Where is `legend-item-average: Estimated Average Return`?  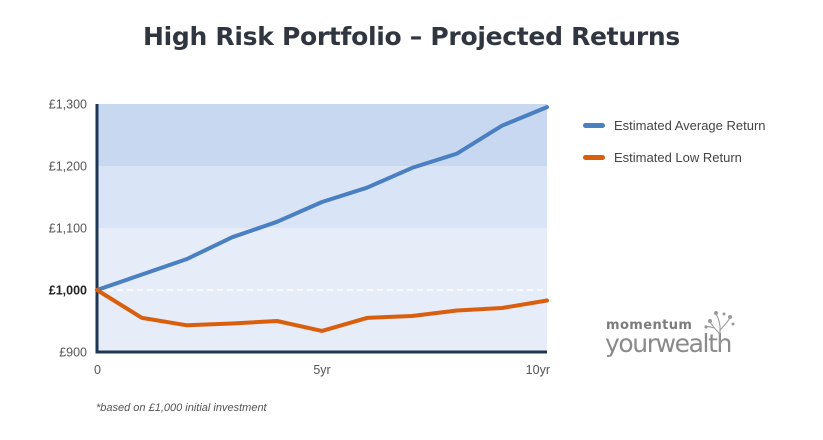 legend-item-average: Estimated Average Return is located at coordinates (674, 125).